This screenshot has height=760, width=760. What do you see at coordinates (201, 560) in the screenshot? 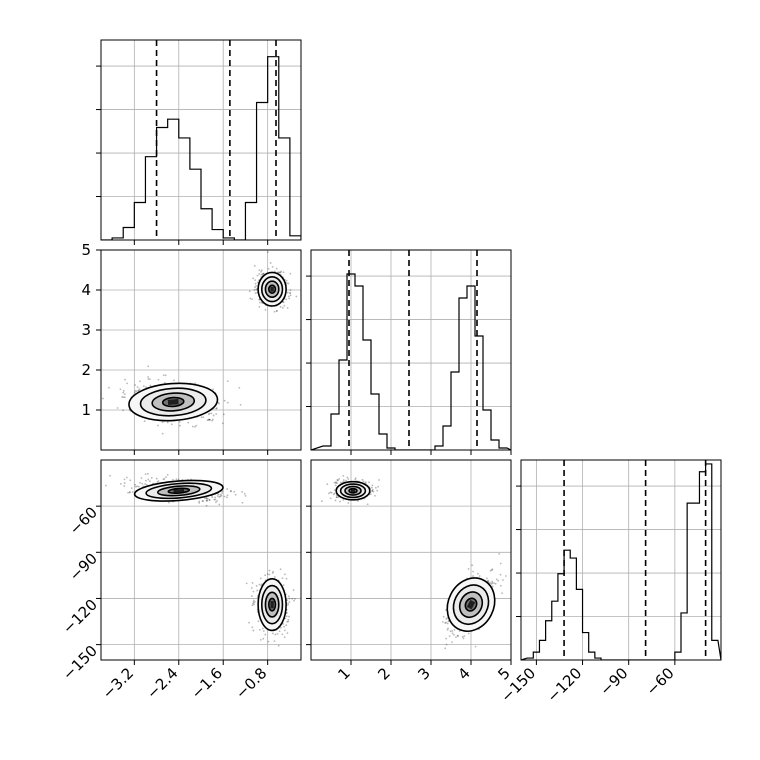
I see `density-frame-p1-p3` at bounding box center [201, 560].